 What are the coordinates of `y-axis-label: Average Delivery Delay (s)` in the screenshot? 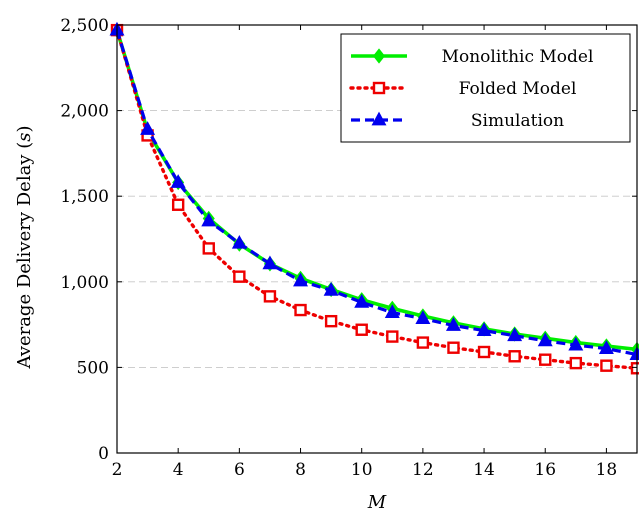 It's located at (24, 247).